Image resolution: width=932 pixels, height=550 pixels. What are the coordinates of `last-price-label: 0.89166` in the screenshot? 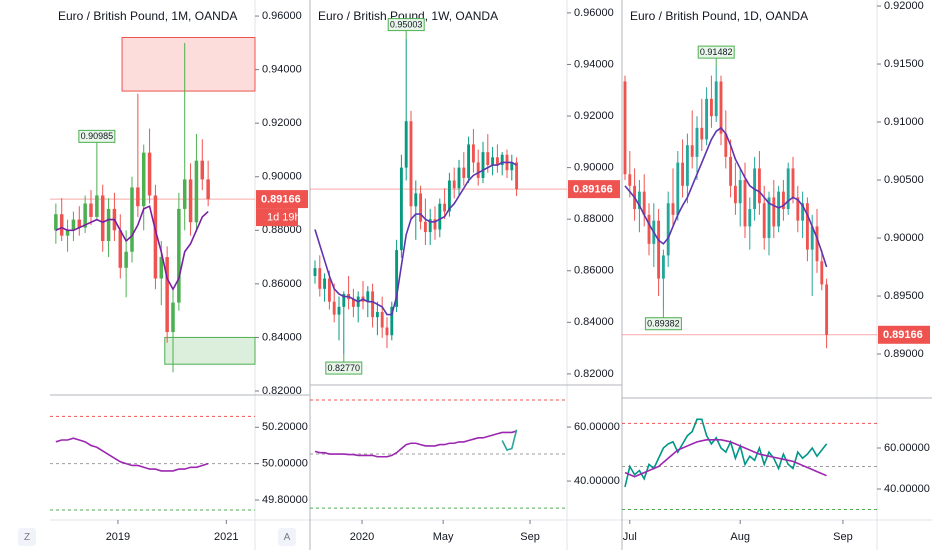 It's located at (593, 190).